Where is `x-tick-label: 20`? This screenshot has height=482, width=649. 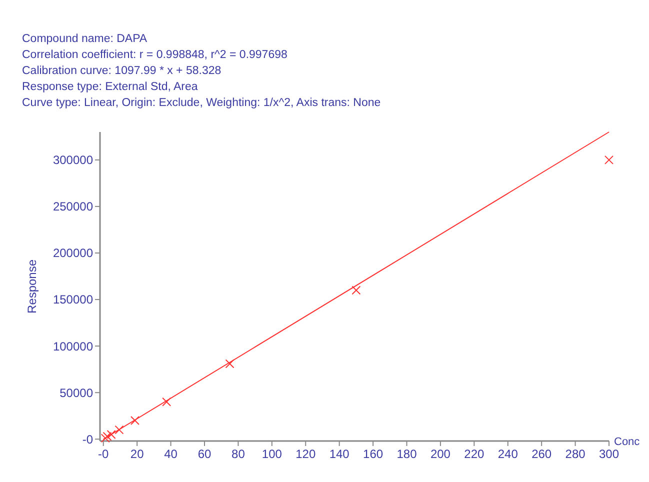 x-tick-label: 20 is located at coordinates (137, 454).